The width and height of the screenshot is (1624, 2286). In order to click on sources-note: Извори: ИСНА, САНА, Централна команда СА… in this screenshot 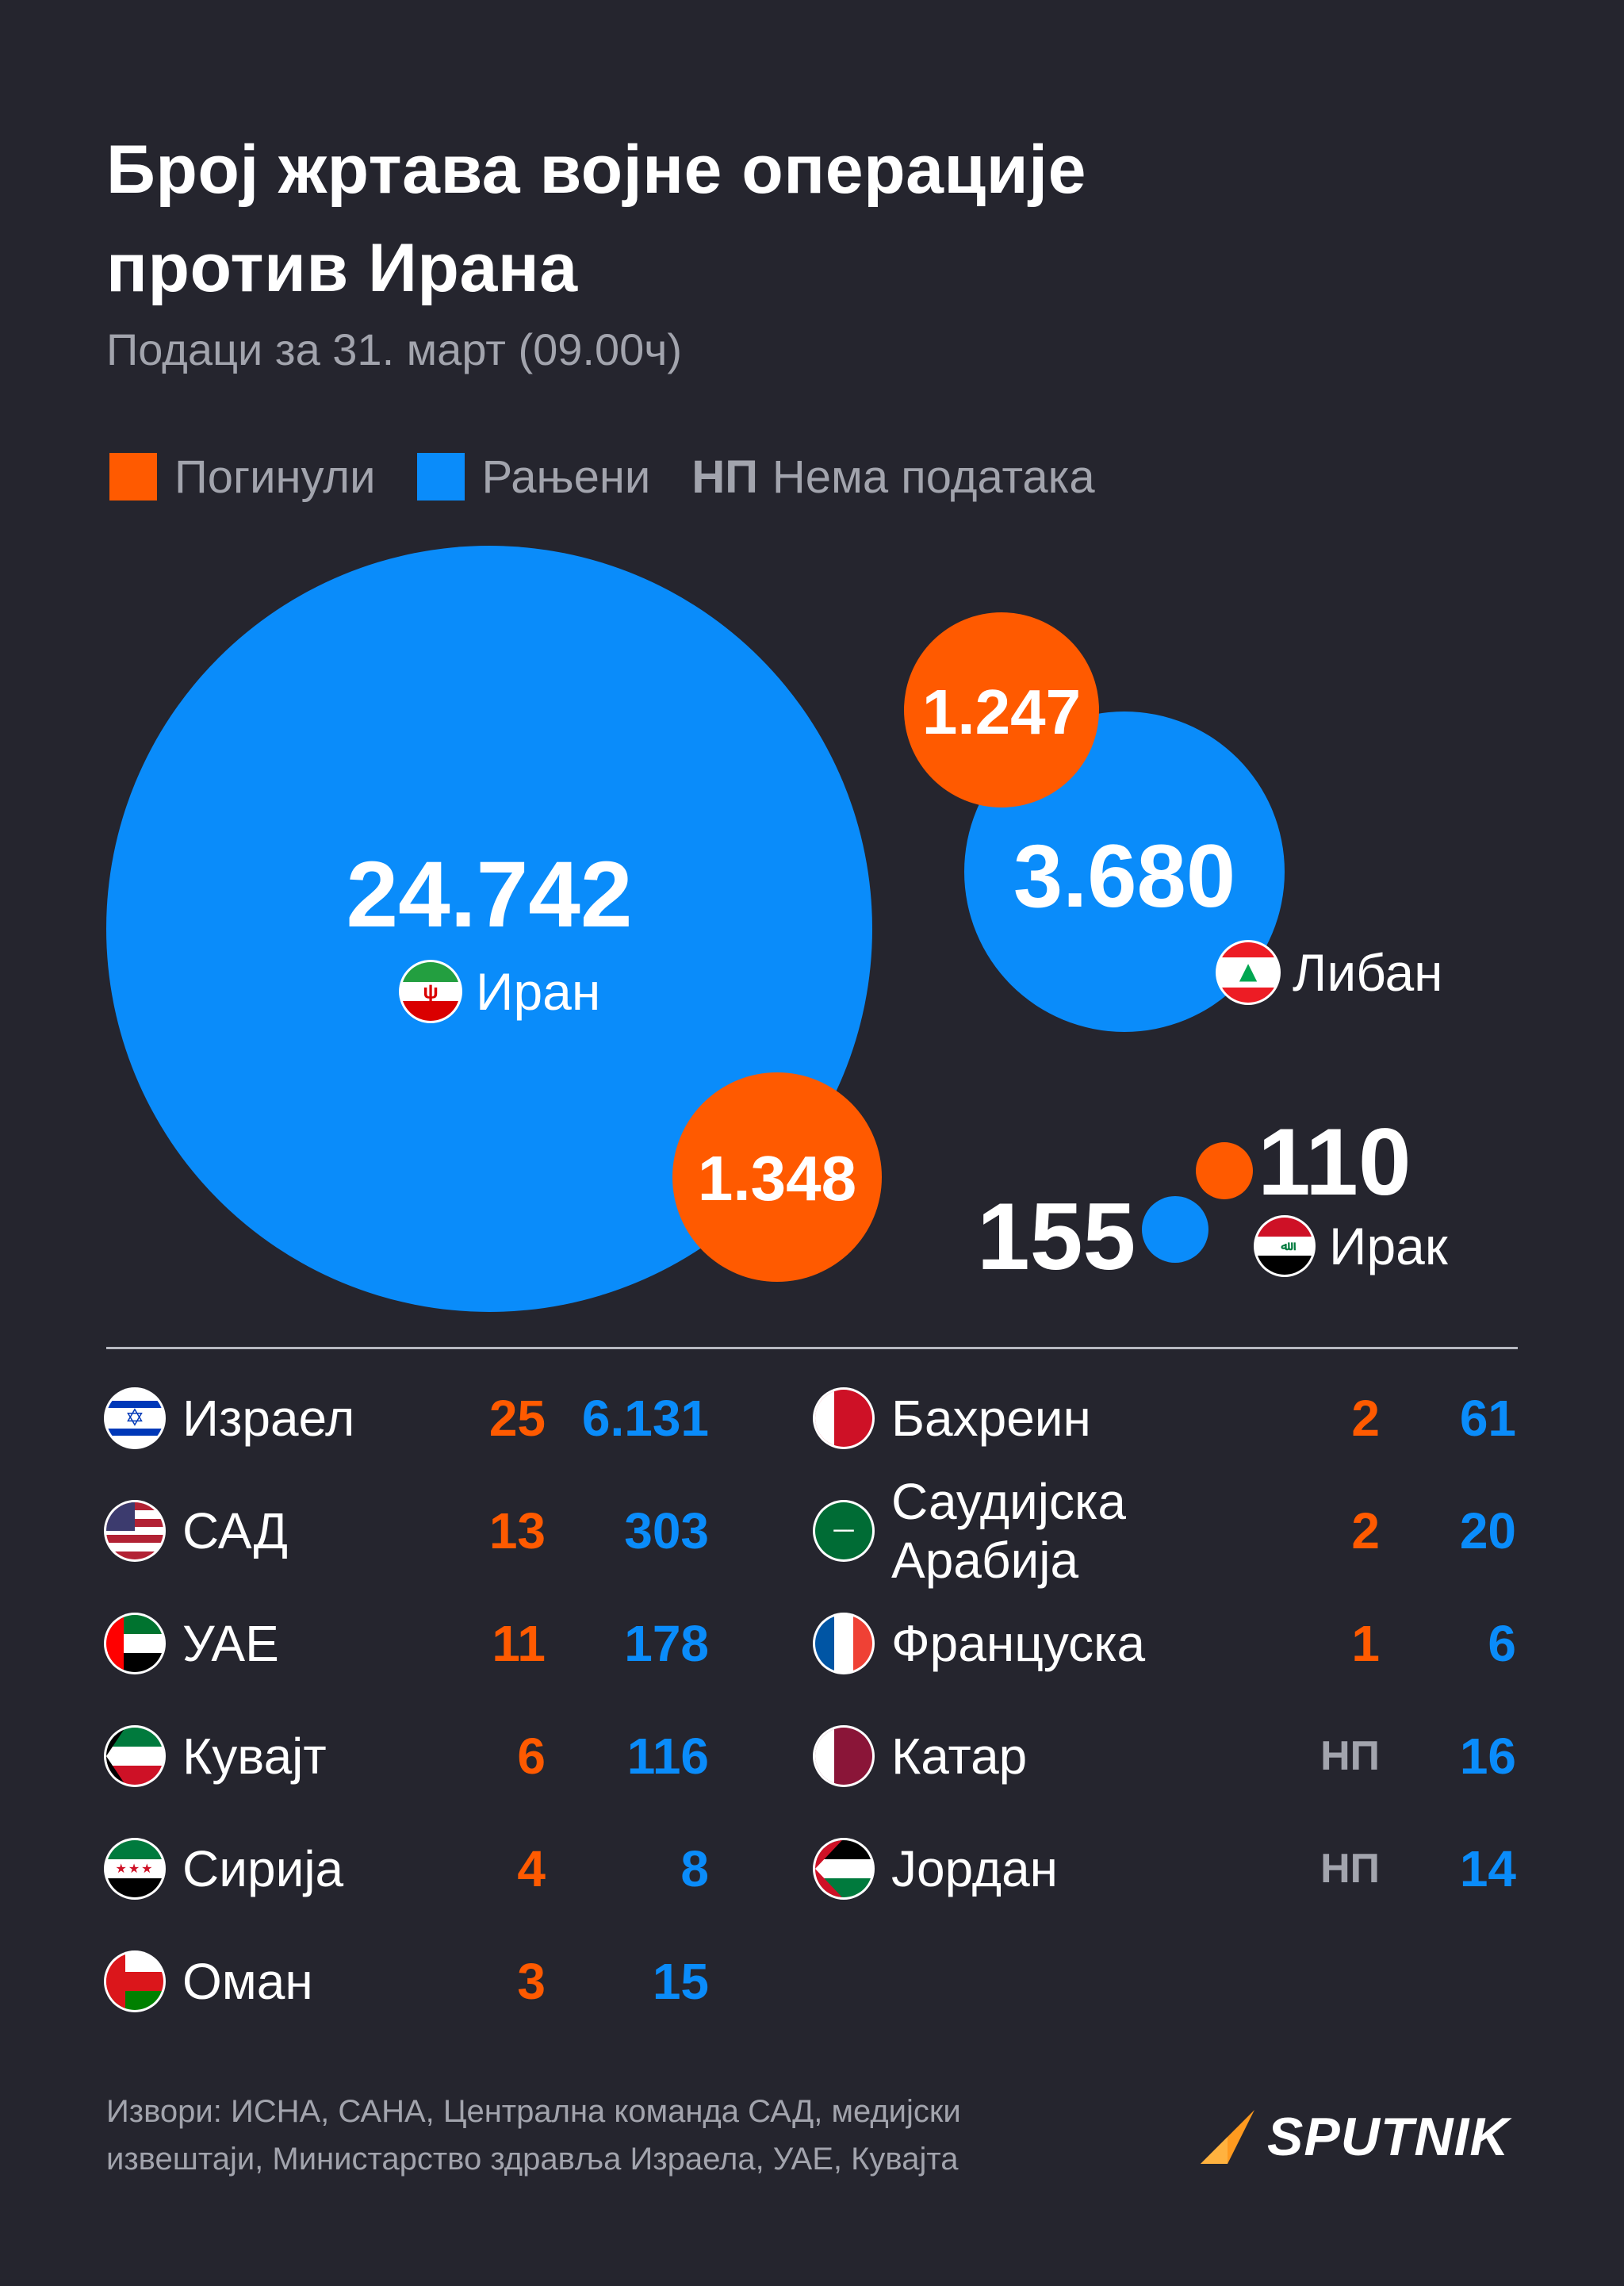, I will do `click(661, 2135)`.